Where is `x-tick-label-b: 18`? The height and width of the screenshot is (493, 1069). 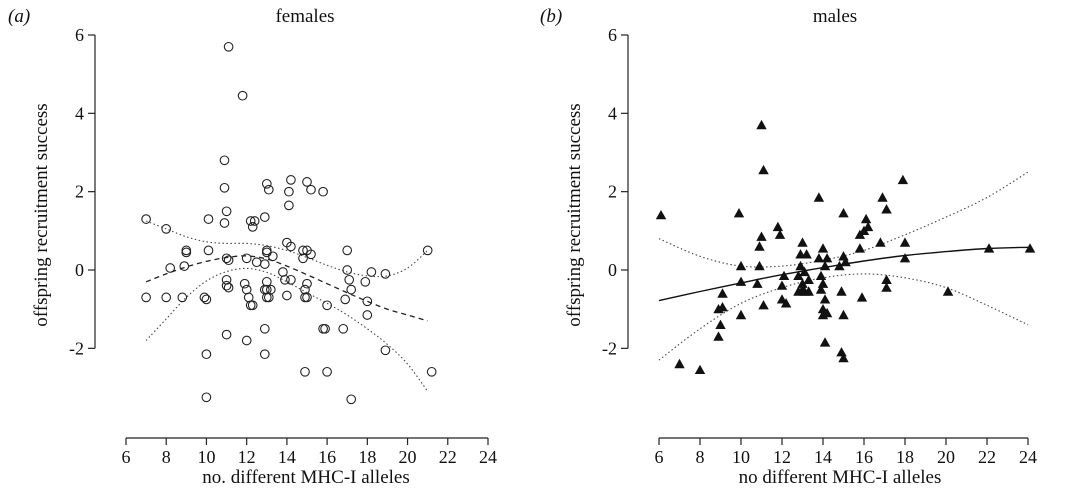
x-tick-label-b: 18 is located at coordinates (905, 457).